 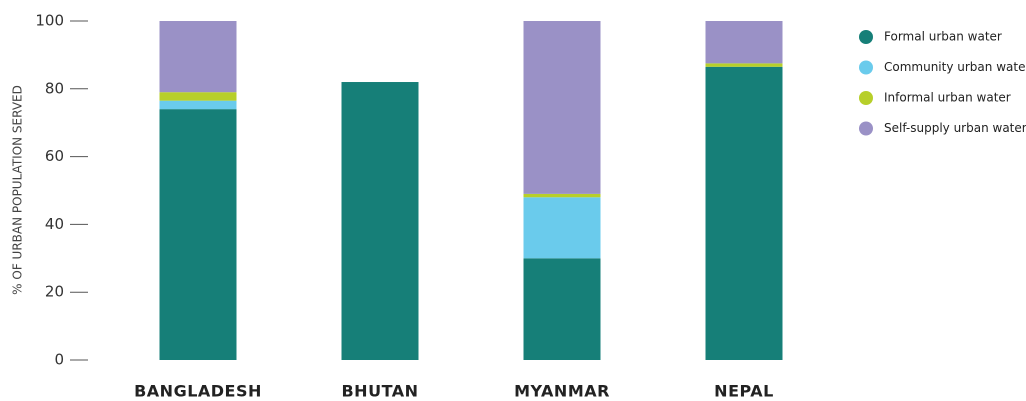 What do you see at coordinates (54, 88) in the screenshot?
I see `y-tick-label: 80` at bounding box center [54, 88].